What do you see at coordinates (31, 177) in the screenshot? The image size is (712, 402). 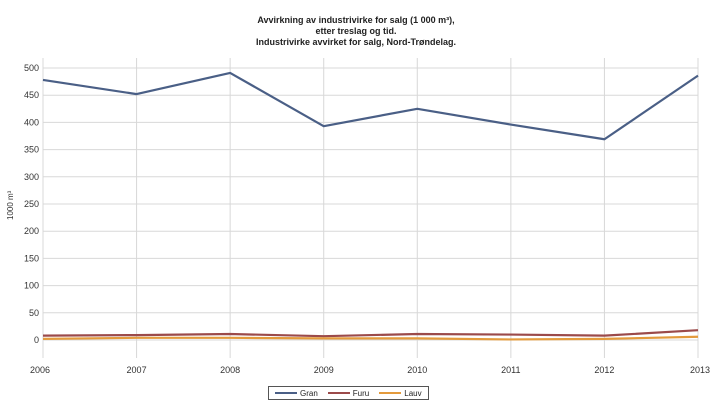 I see `y-tick-label: 300` at bounding box center [31, 177].